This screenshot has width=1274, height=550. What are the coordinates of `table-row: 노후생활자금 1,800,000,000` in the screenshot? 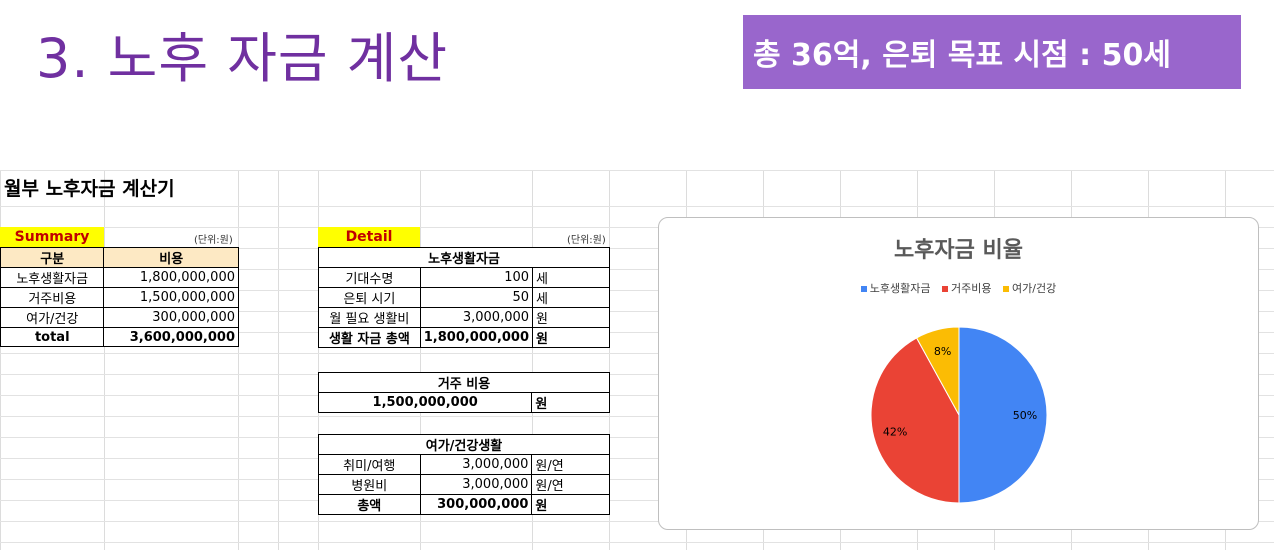 It's located at (119, 277).